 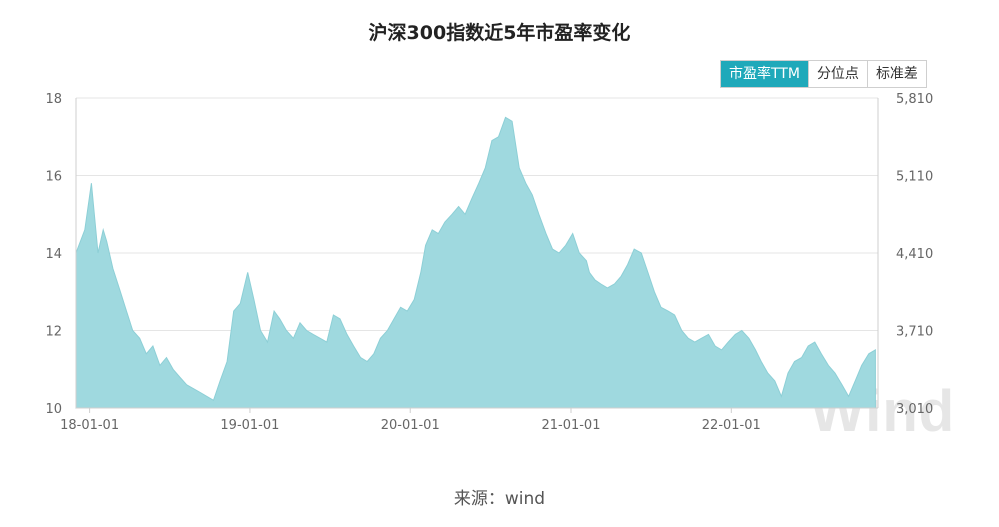 I want to click on x-tick-label: 18-01-01, so click(x=89, y=425).